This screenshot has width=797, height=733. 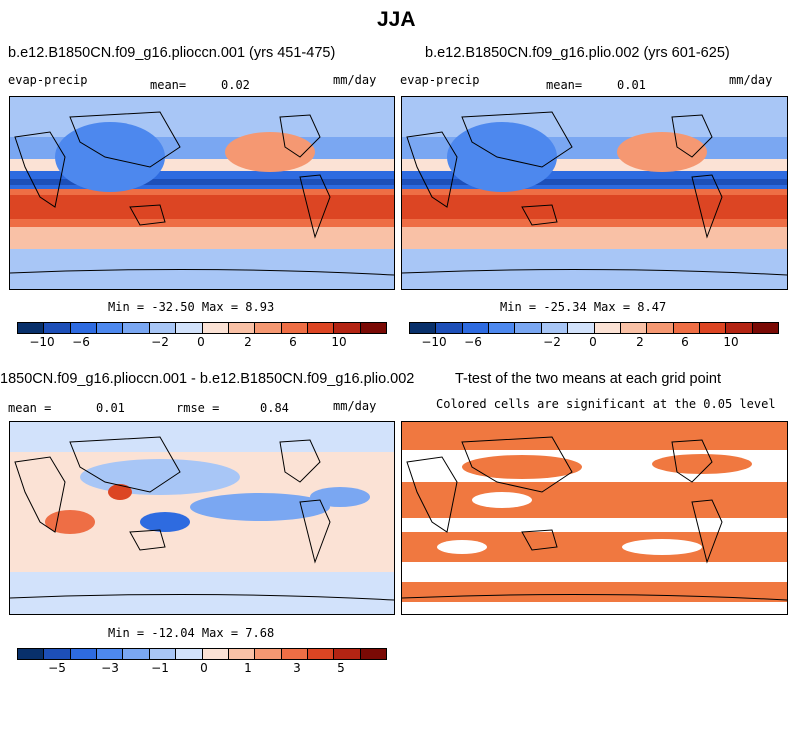 I want to click on panel1-mean-value: 0.02, so click(x=235, y=85).